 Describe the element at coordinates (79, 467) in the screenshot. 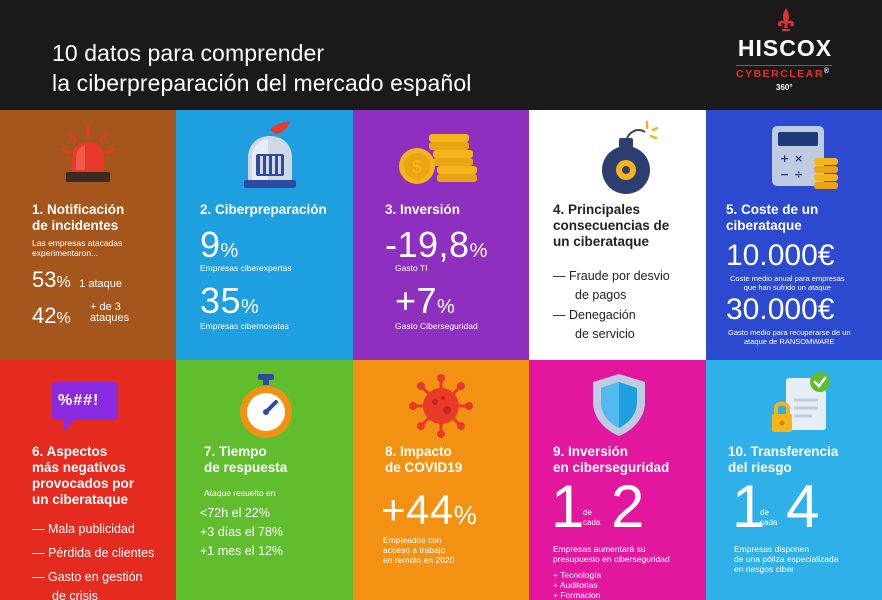

I see `tile-heading-line-2: más negativos` at that location.